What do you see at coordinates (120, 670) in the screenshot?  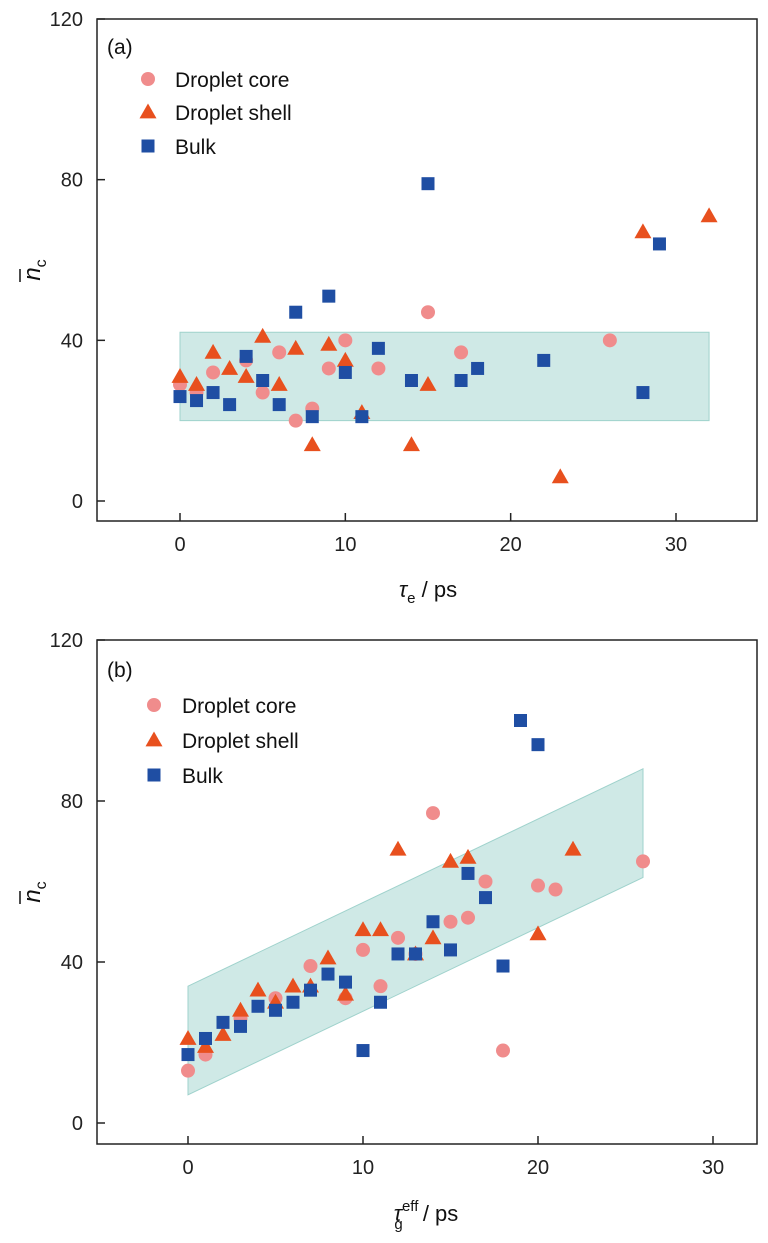 I see `panel-label: (b)` at bounding box center [120, 670].